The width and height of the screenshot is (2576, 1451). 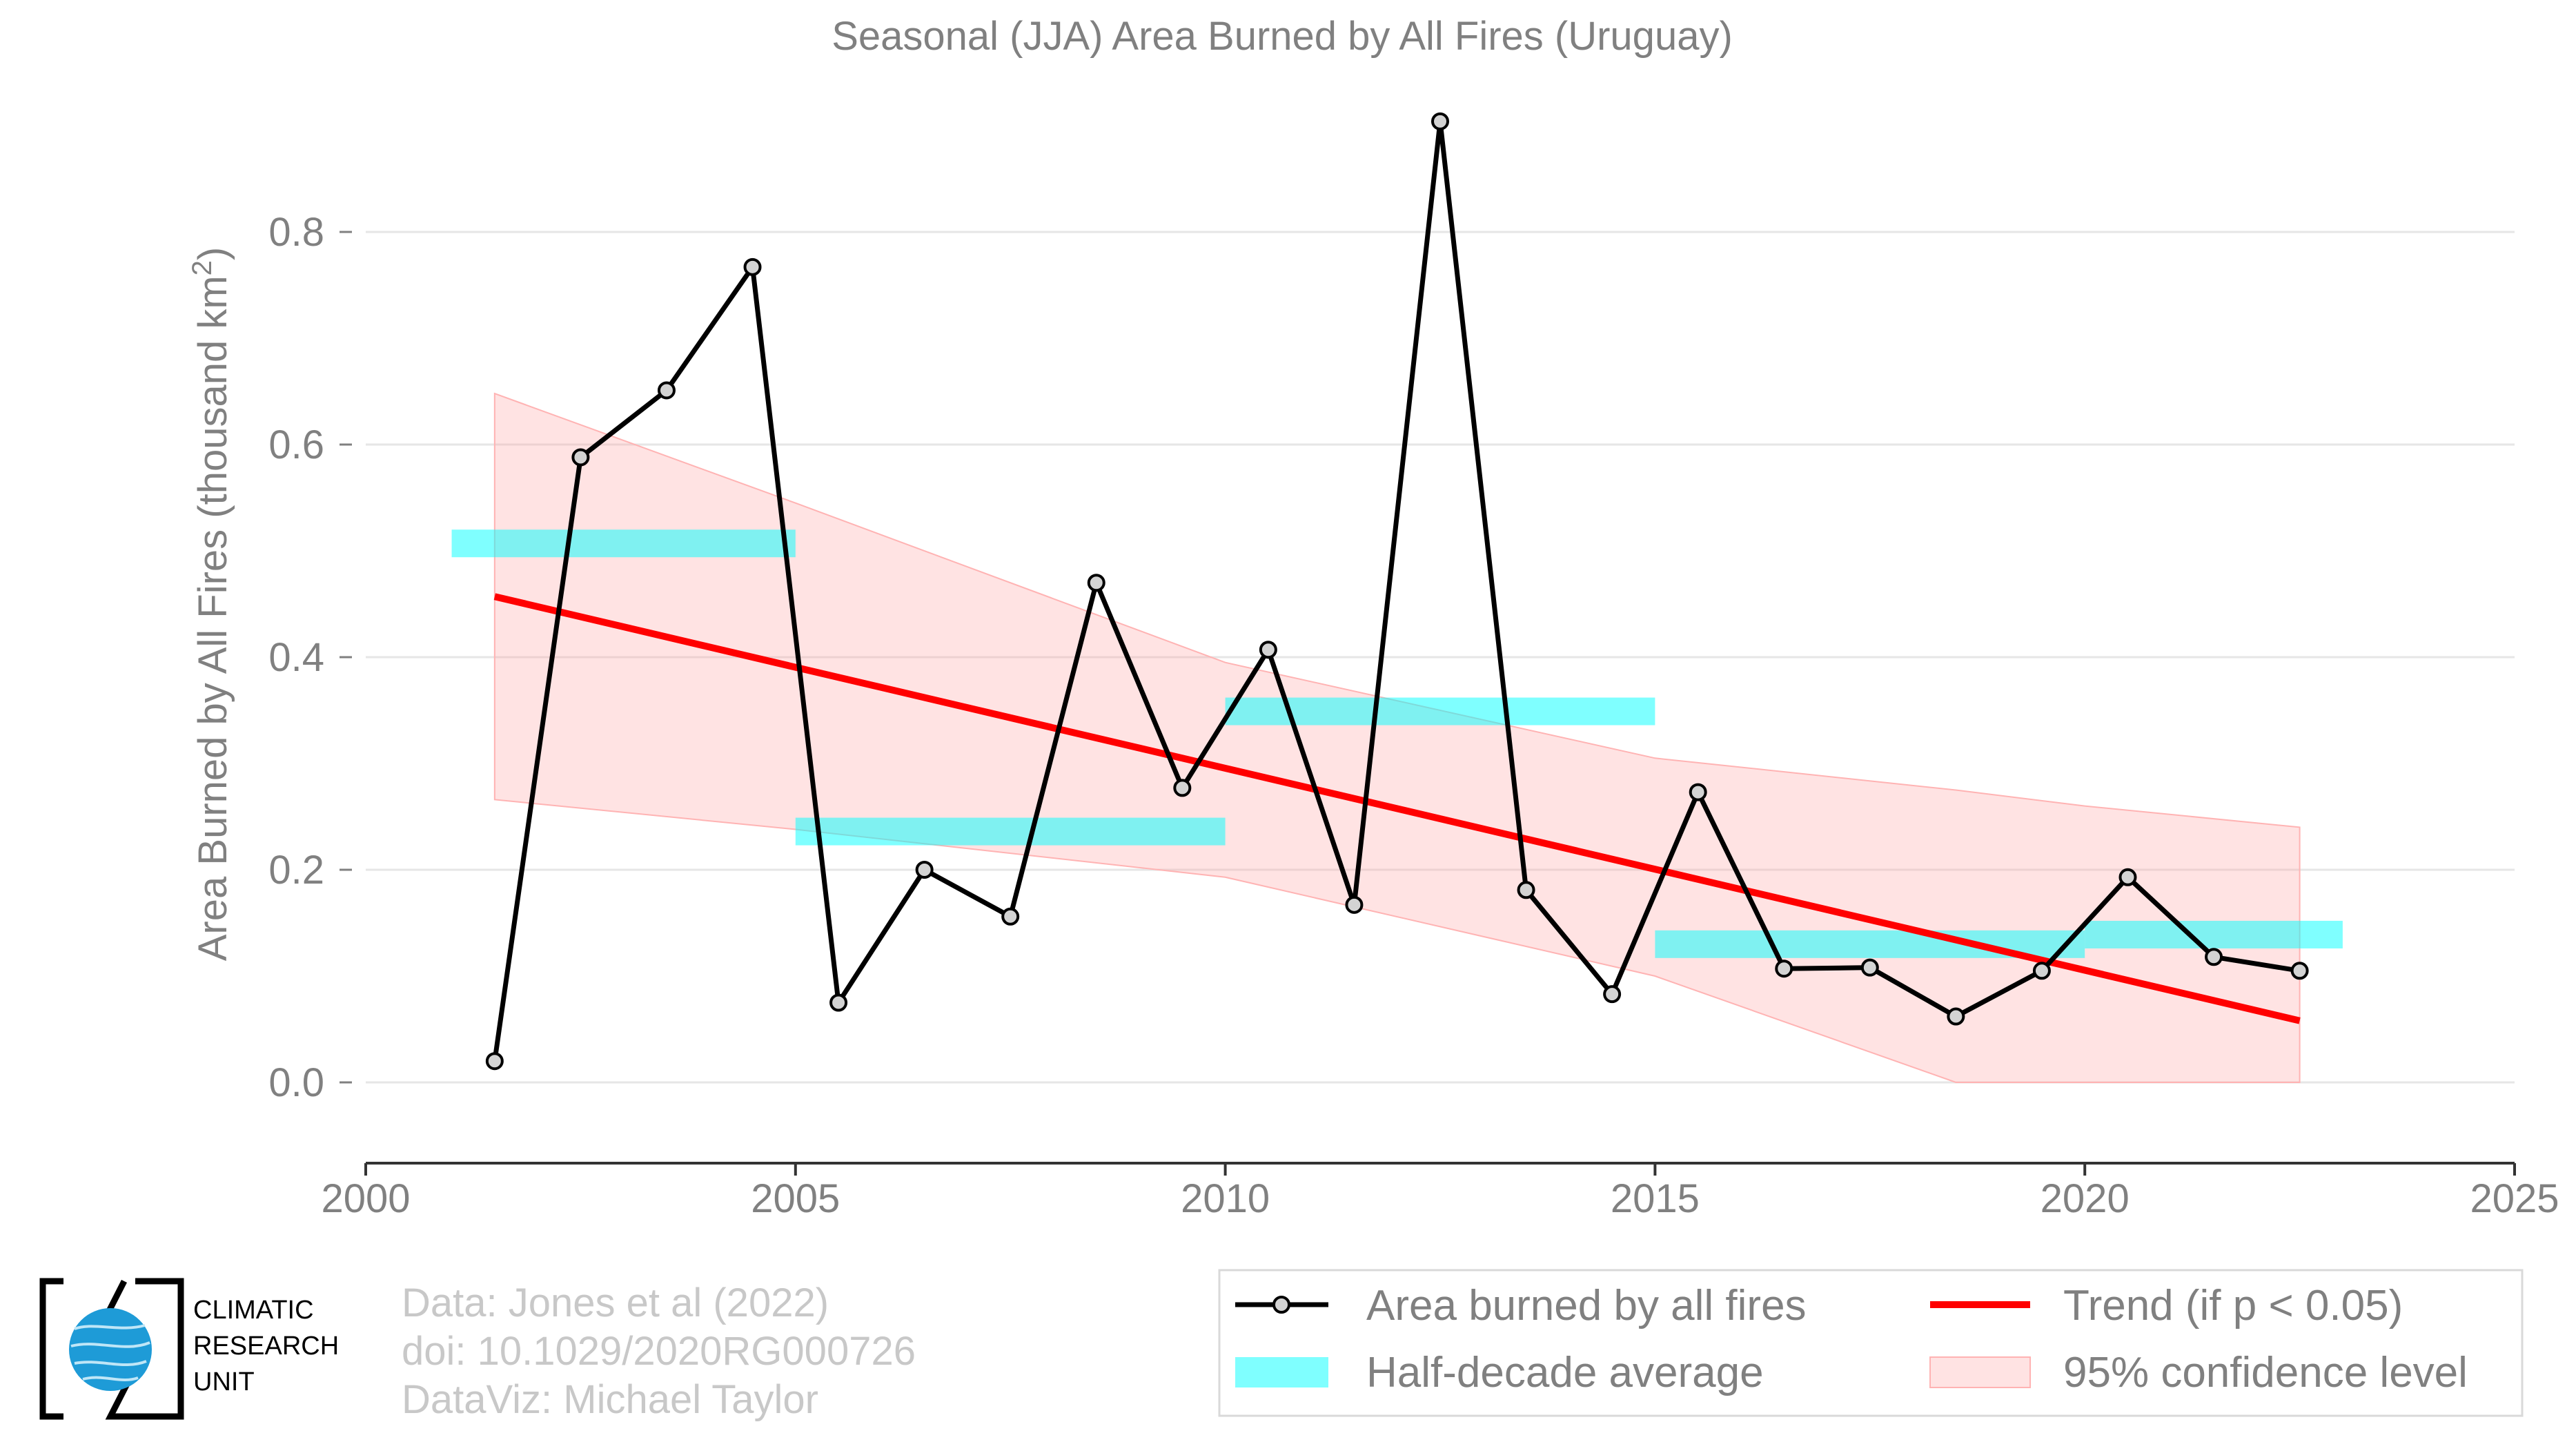 What do you see at coordinates (795, 1198) in the screenshot?
I see `x-tick-label: 2005` at bounding box center [795, 1198].